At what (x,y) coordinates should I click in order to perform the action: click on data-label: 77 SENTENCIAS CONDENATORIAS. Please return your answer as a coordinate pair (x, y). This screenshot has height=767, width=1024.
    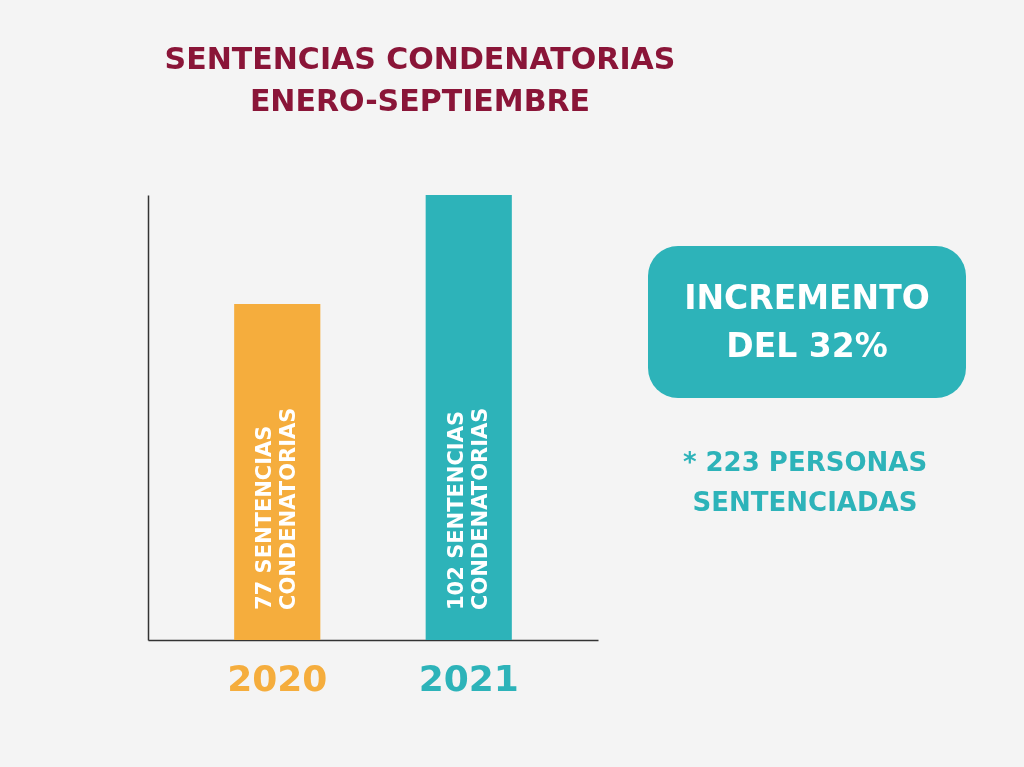
    Looking at the image, I should click on (276, 508).